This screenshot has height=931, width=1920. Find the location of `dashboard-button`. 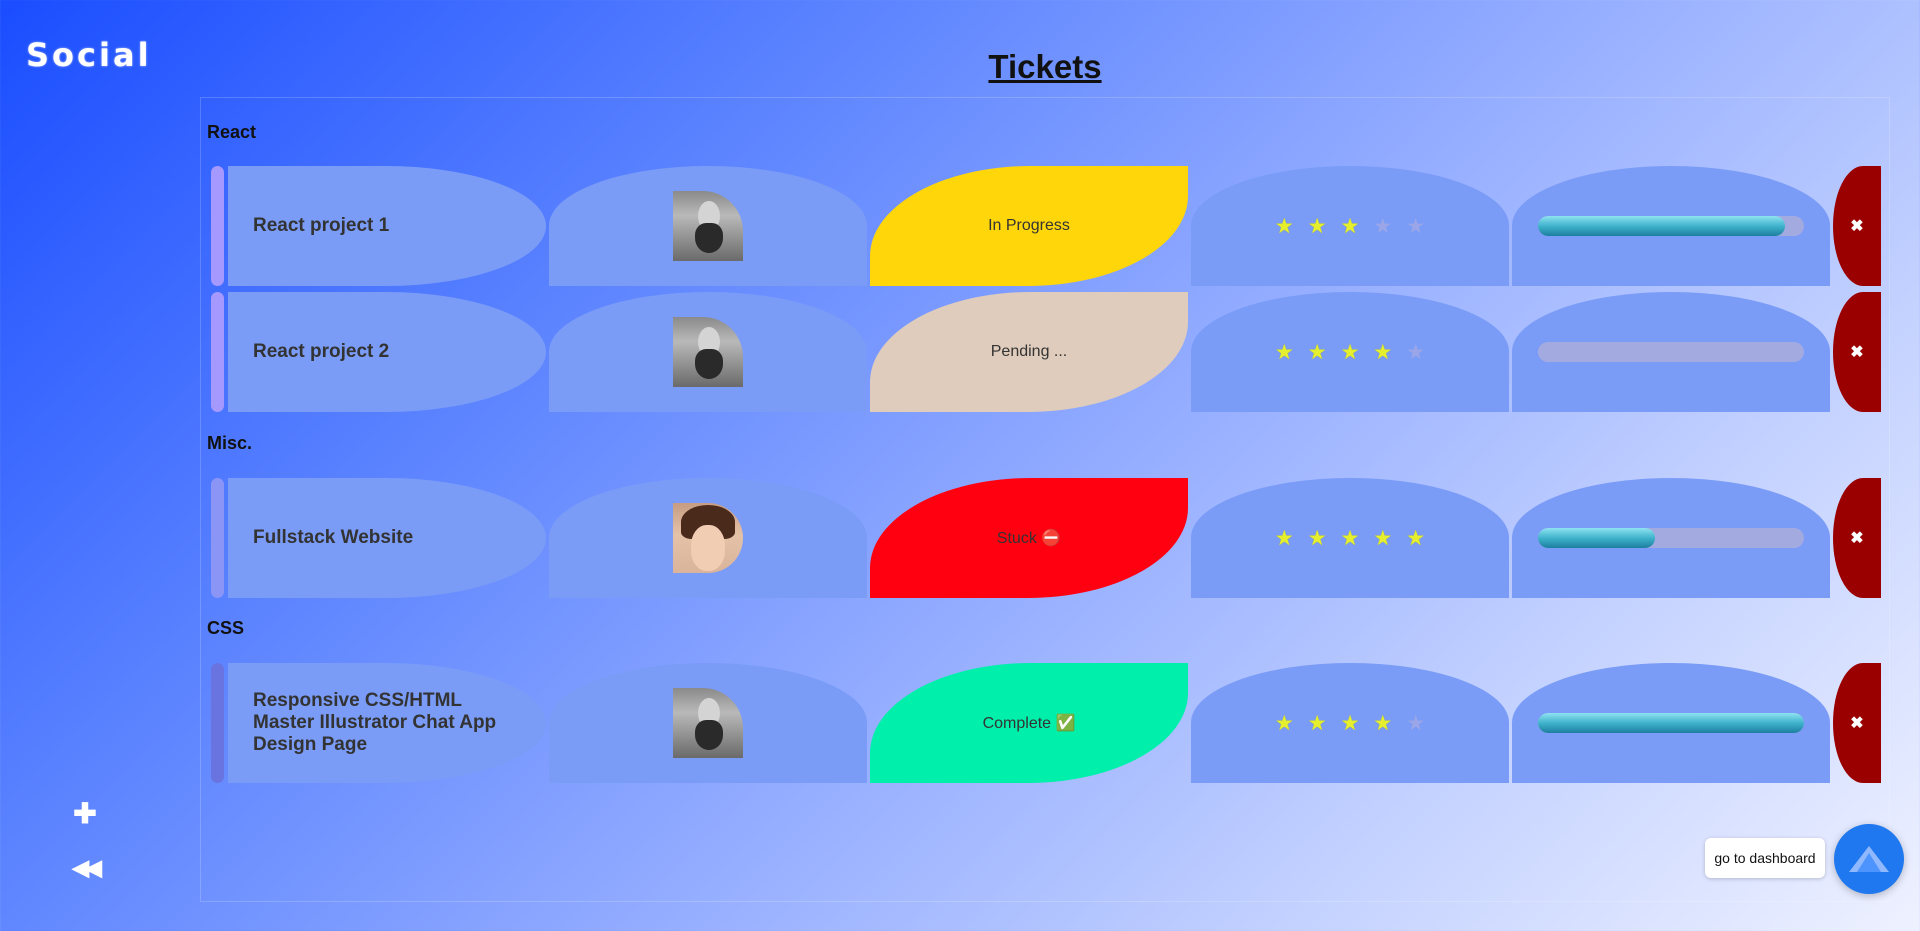

dashboard-button is located at coordinates (1869, 859).